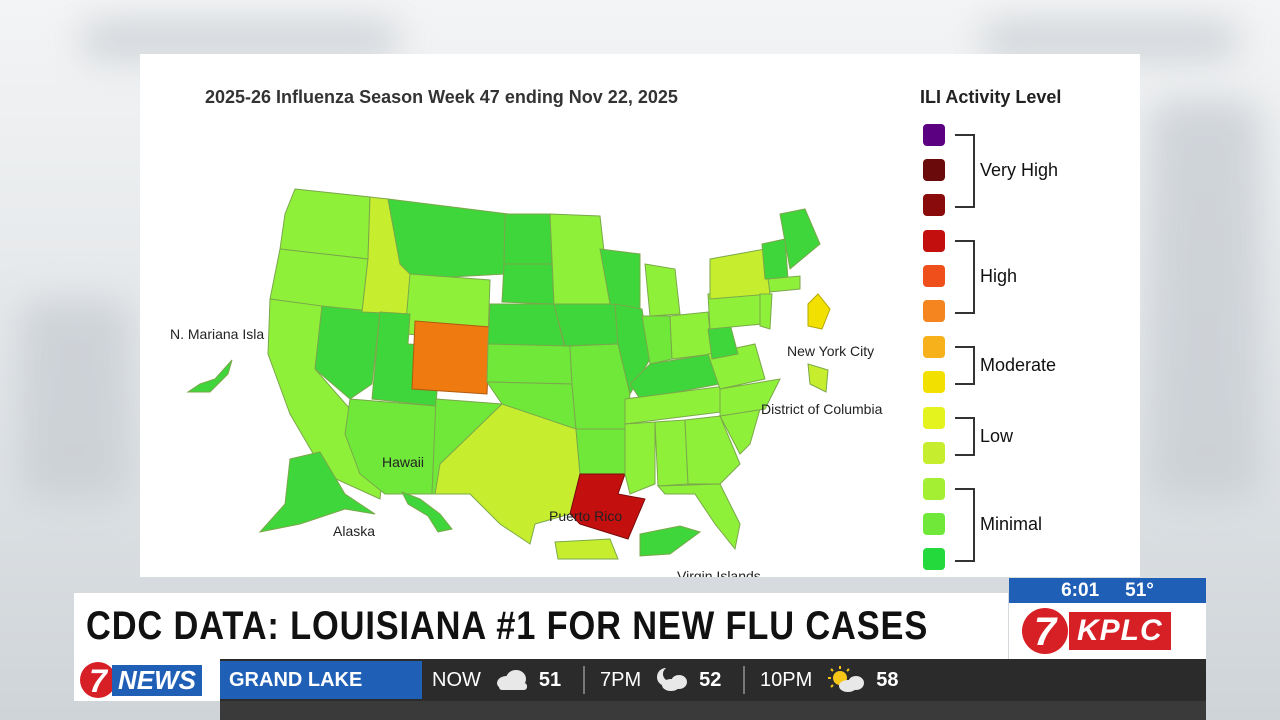 The height and width of the screenshot is (720, 1280). What do you see at coordinates (965, 365) in the screenshot?
I see `legend-bracket-moderate` at bounding box center [965, 365].